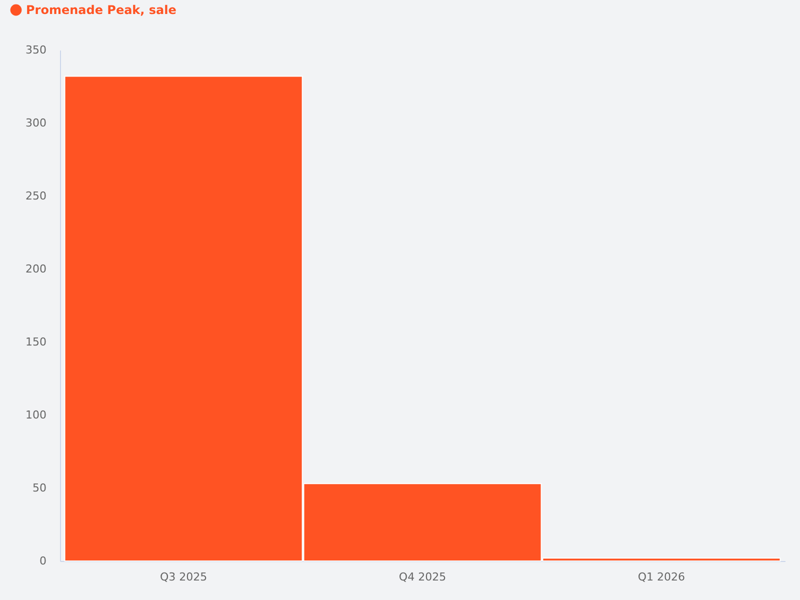  I want to click on x-tick-label: Q1 2026, so click(662, 577).